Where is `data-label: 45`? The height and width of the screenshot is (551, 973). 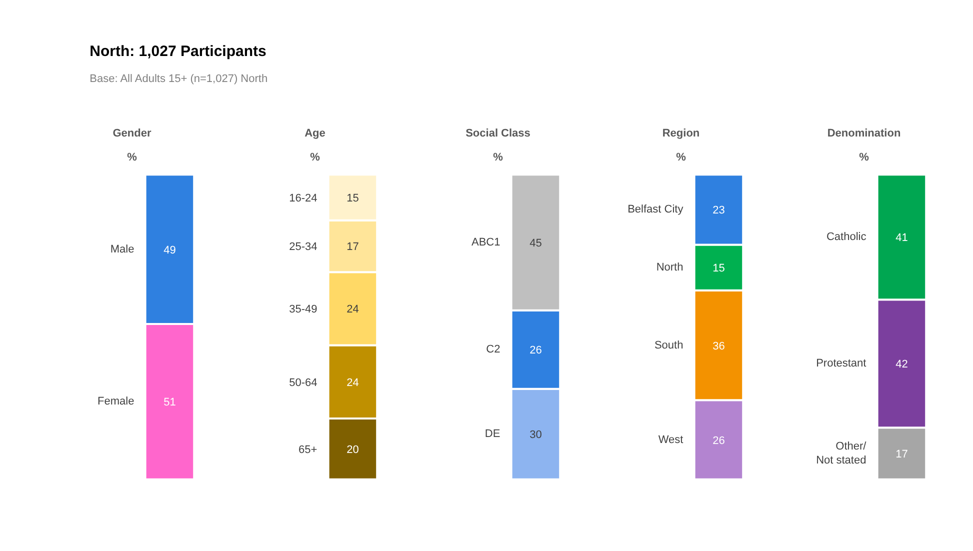 data-label: 45 is located at coordinates (536, 244).